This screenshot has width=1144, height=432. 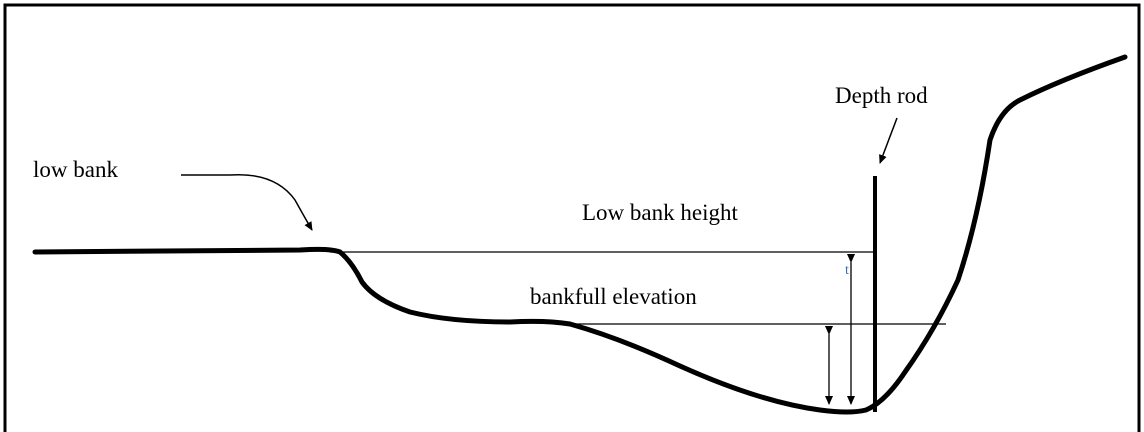 What do you see at coordinates (247, 202) in the screenshot?
I see `low-bank-pointer` at bounding box center [247, 202].